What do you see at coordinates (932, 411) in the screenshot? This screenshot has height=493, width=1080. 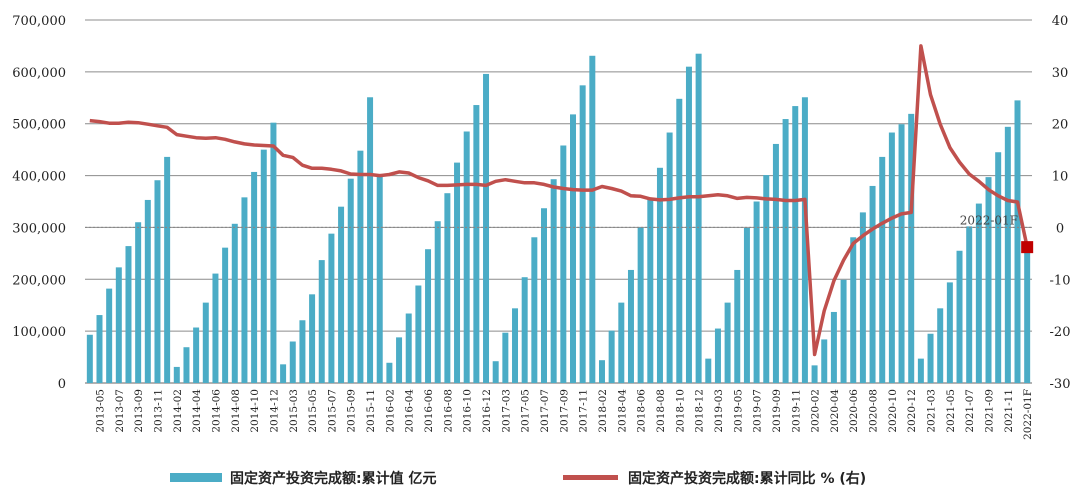 I see `x-tick-label: 2021-03` at bounding box center [932, 411].